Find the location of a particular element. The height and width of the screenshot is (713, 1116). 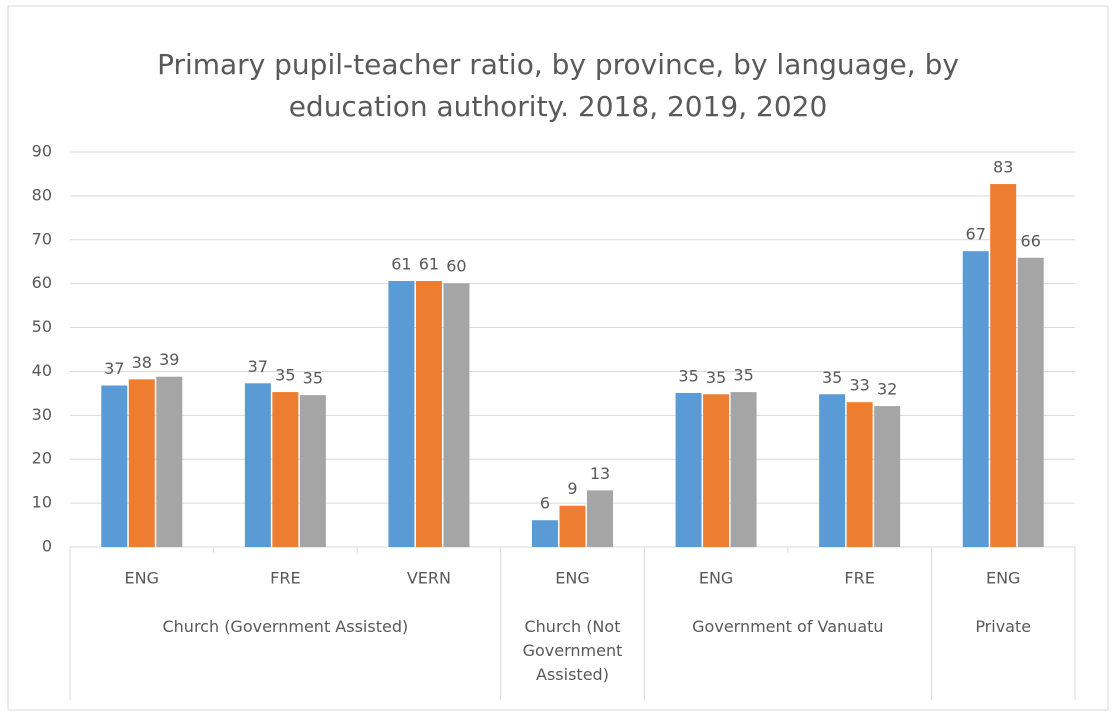

y-tick-label: 60 is located at coordinates (42, 282).